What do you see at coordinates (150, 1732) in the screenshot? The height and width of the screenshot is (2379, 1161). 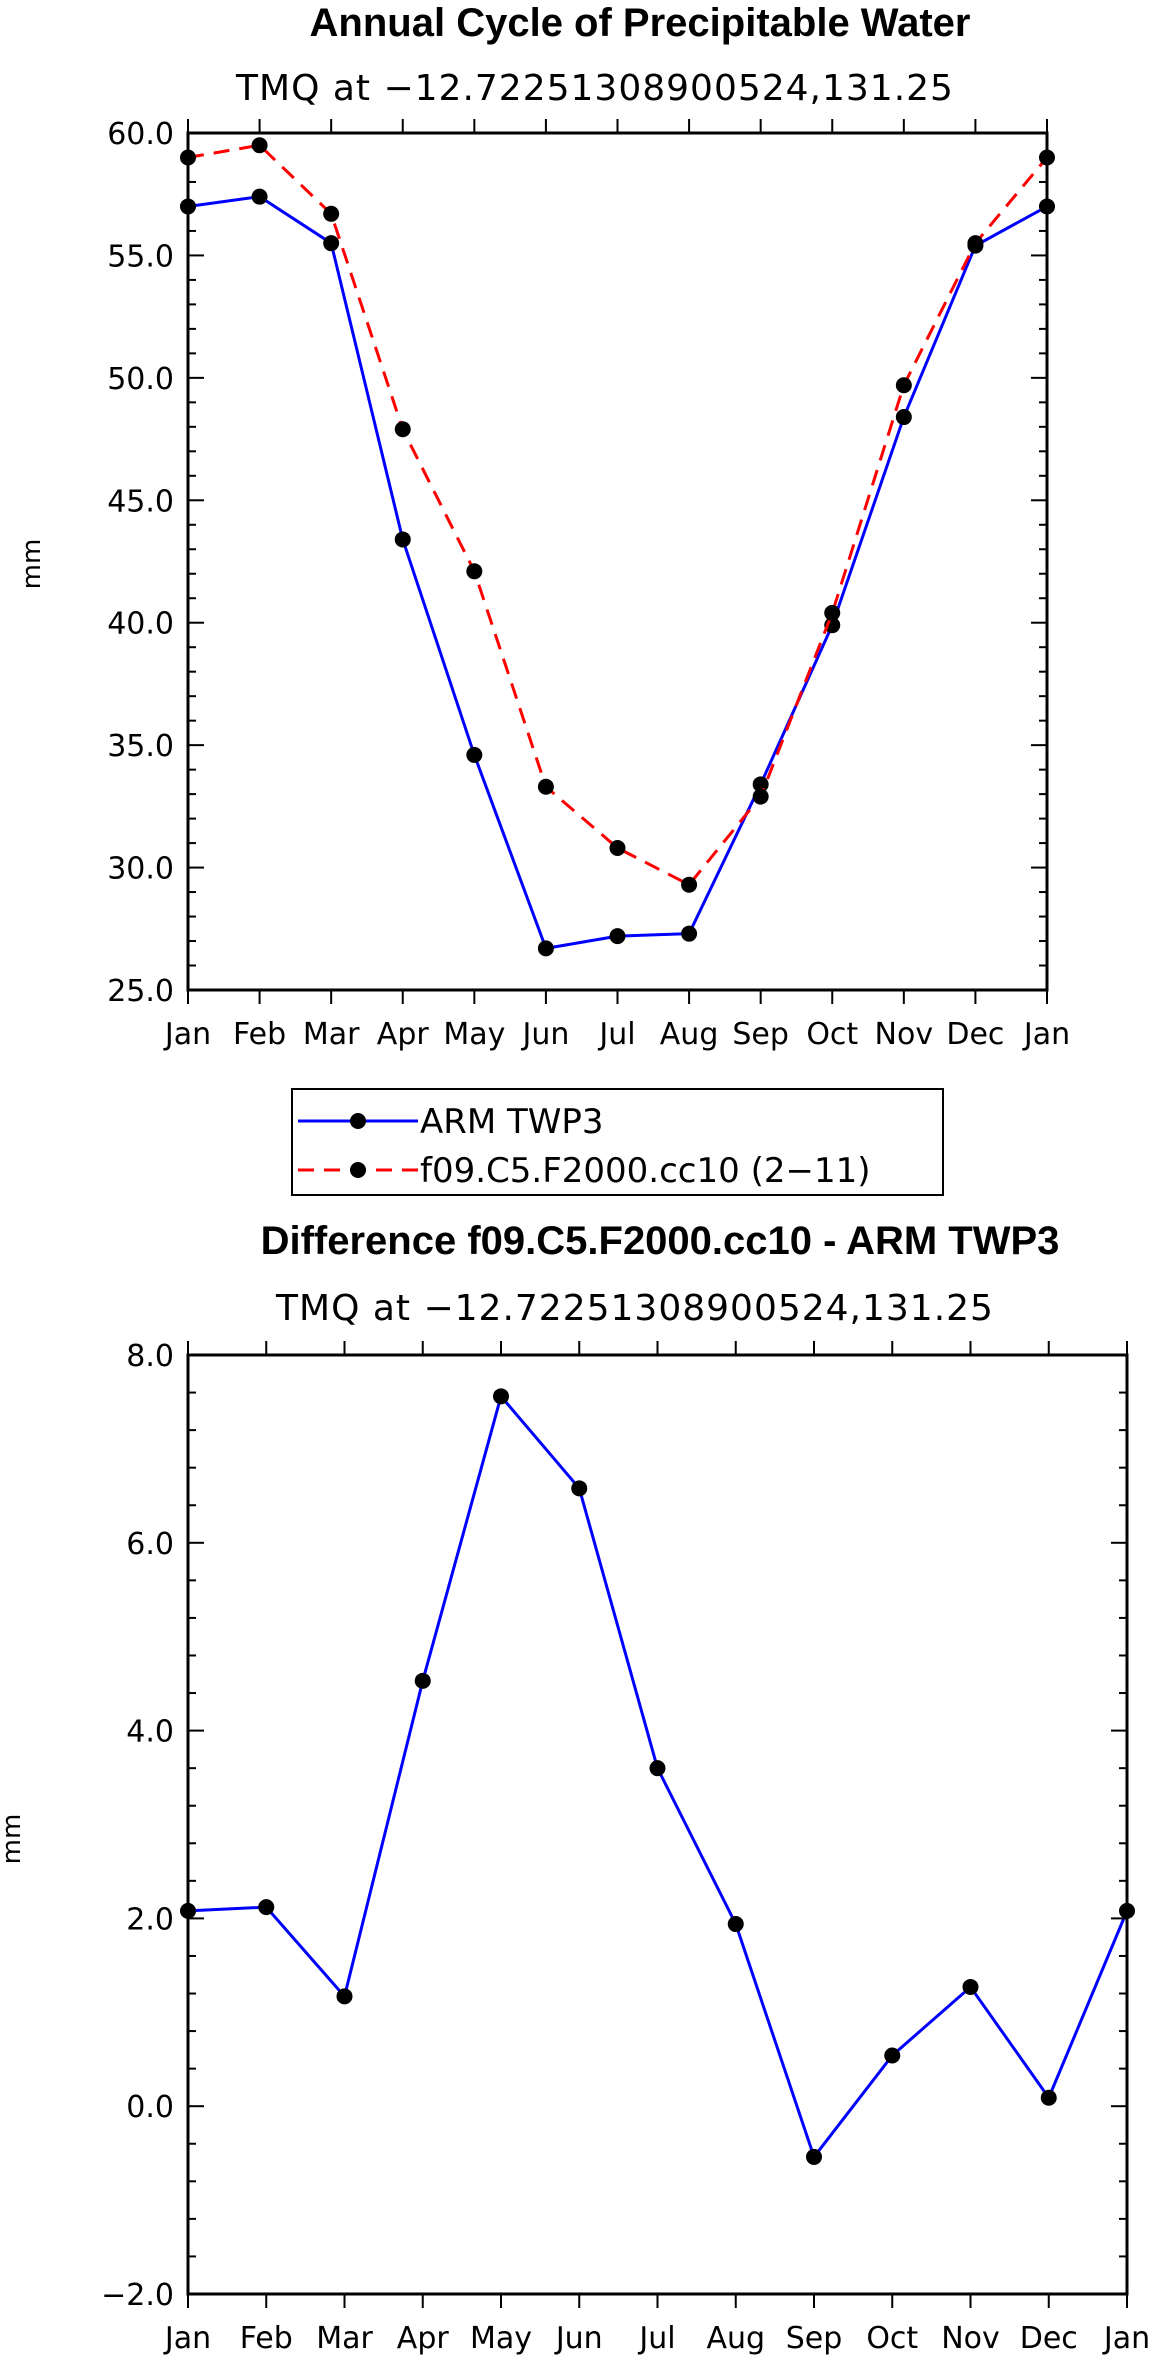 I see `y-tick-label: 4.0` at bounding box center [150, 1732].